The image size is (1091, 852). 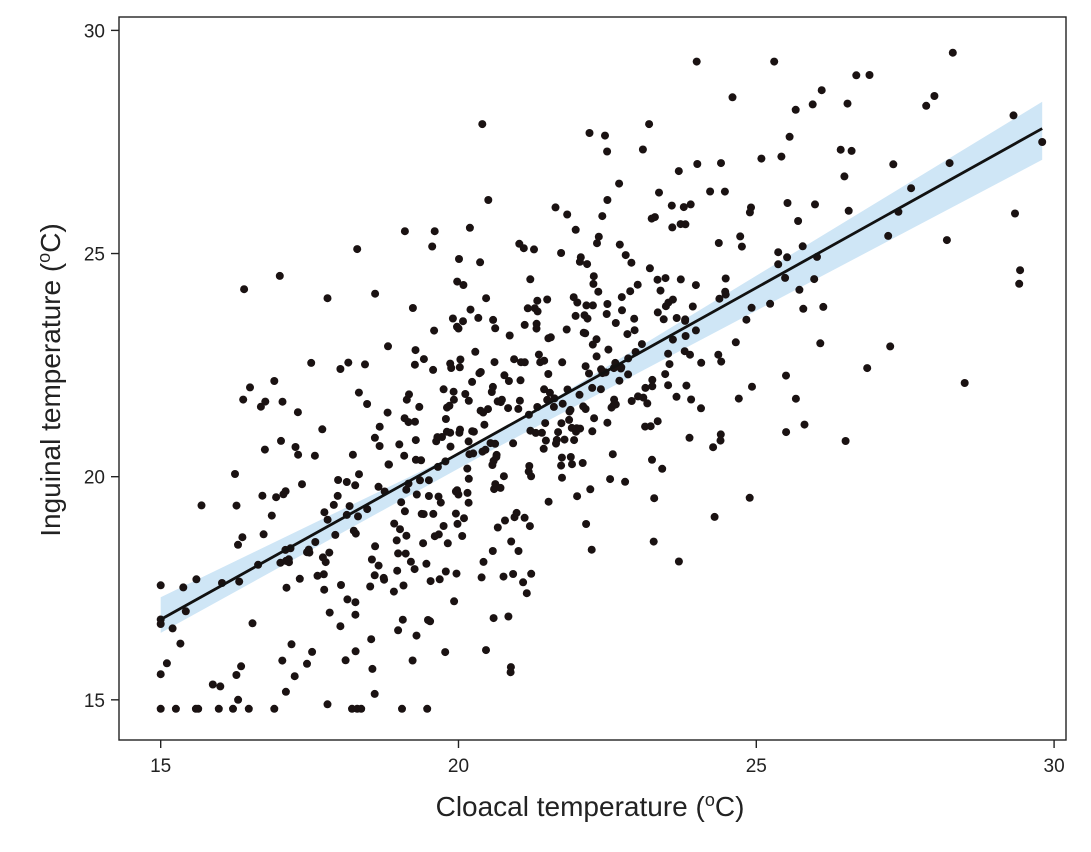 What do you see at coordinates (160, 766) in the screenshot?
I see `x-tick-label: 15` at bounding box center [160, 766].